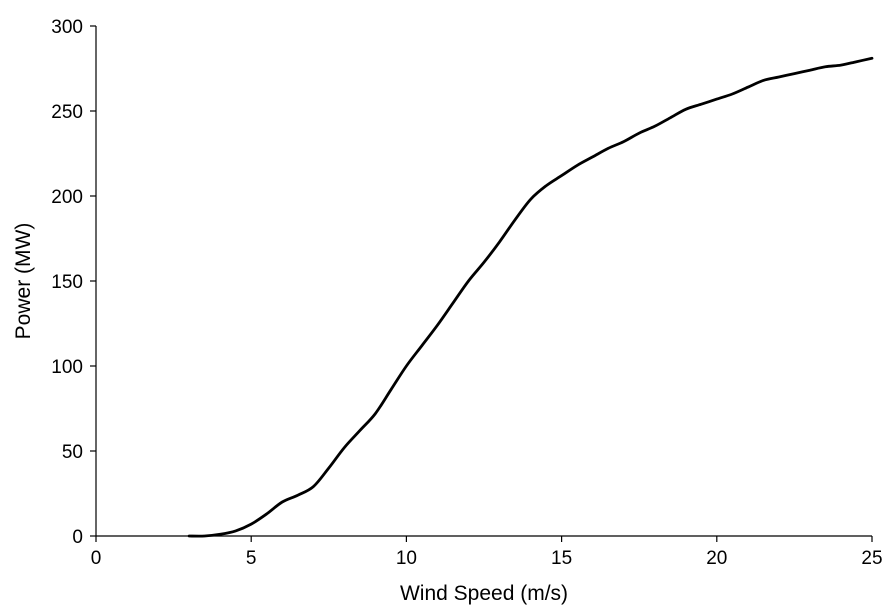  I want to click on x-tick-label: 5, so click(251, 558).